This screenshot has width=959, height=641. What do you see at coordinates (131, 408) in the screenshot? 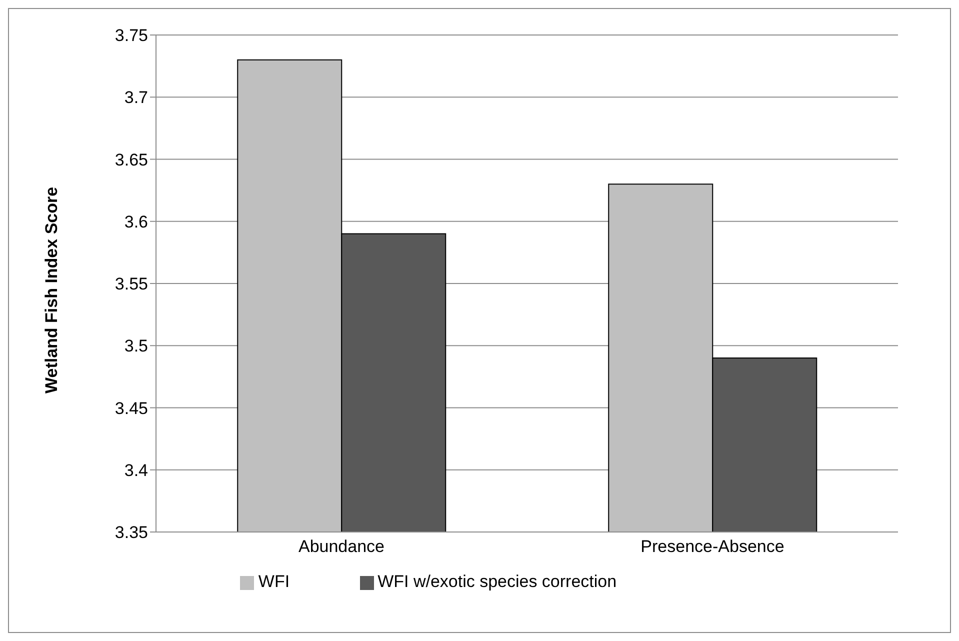
I see `y-tick-label: 3.45` at bounding box center [131, 408].